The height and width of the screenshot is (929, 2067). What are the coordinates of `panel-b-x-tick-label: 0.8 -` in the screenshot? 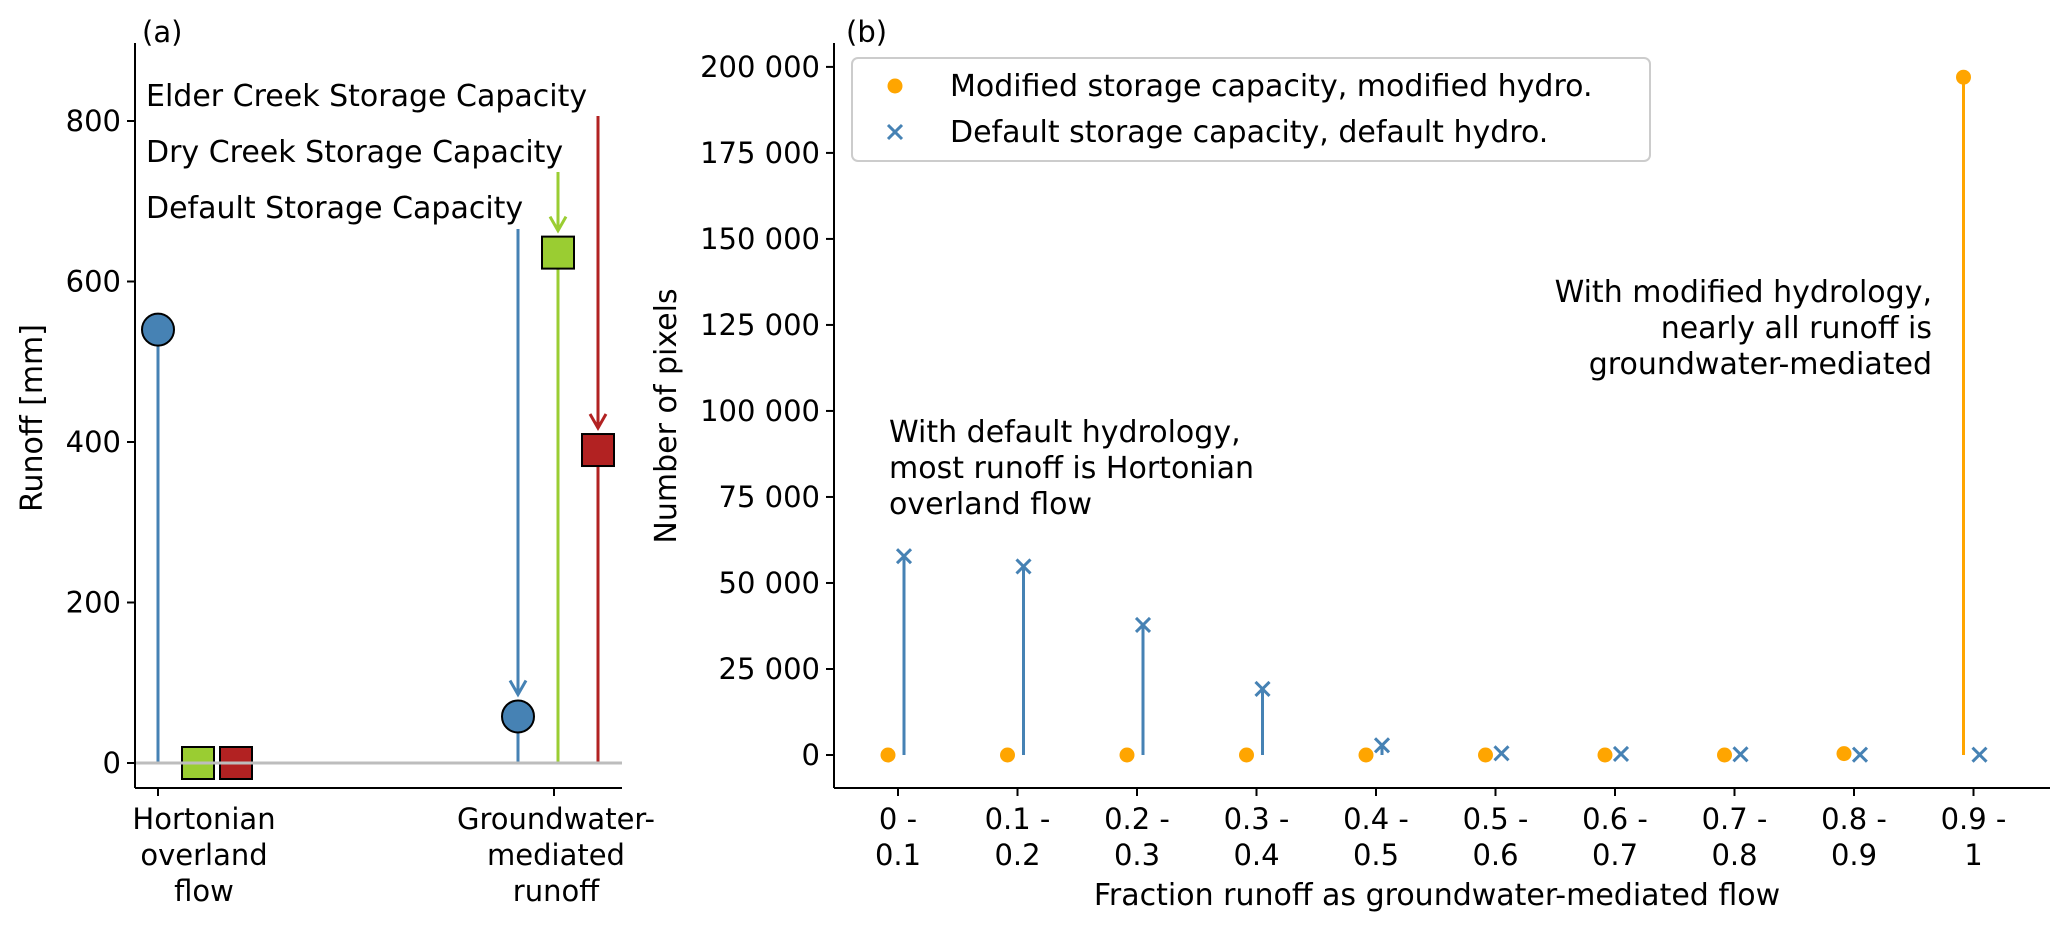 It's located at (1854, 819).